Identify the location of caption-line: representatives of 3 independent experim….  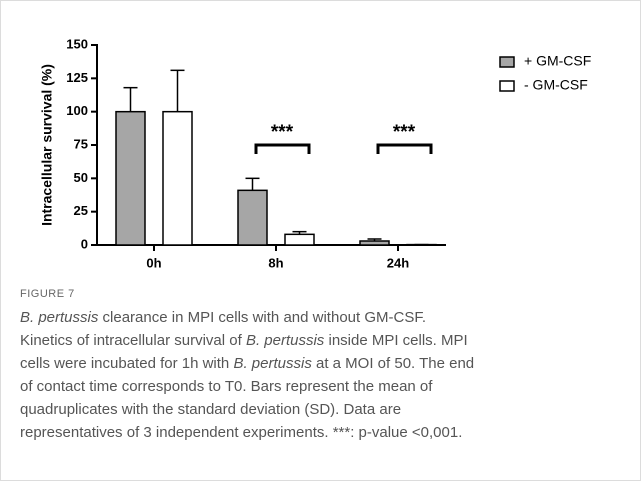
(241, 432).